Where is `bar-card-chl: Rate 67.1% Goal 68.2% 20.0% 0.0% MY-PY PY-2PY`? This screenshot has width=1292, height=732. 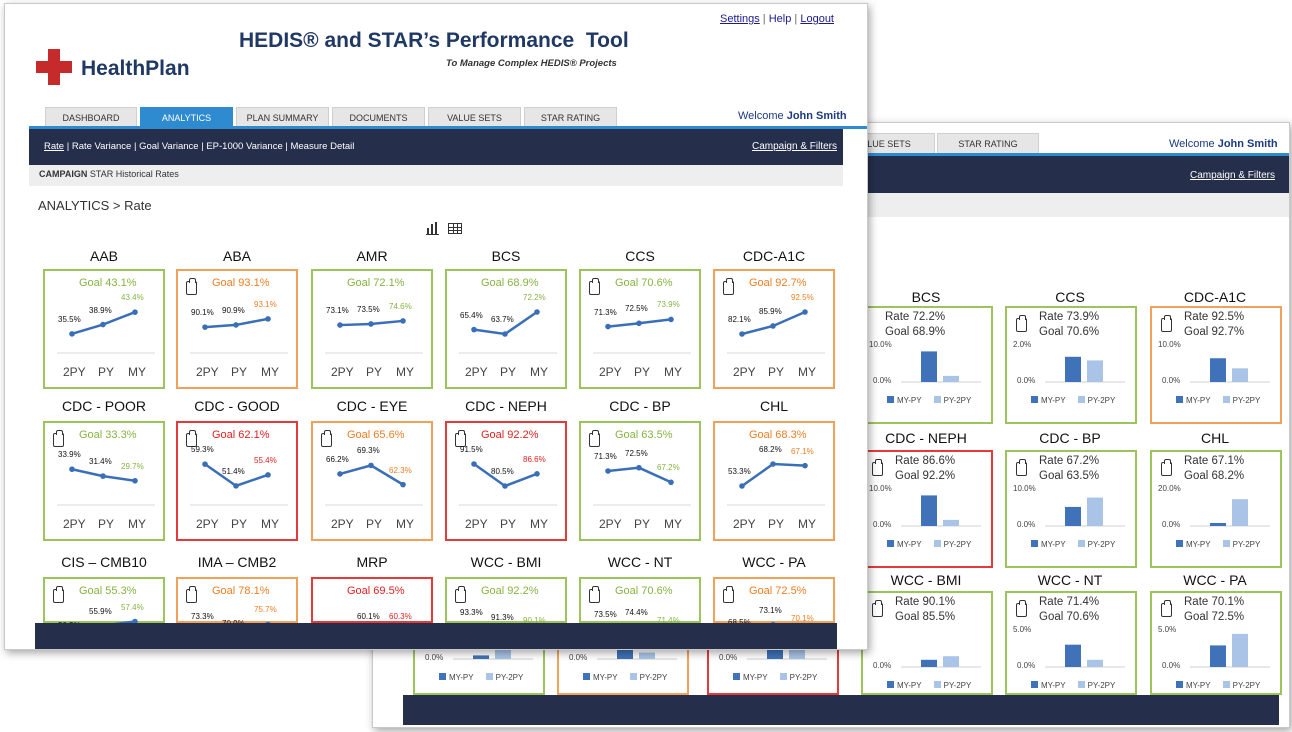 bar-card-chl: Rate 67.1% Goal 68.2% 20.0% 0.0% MY-PY PY-2PY is located at coordinates (1216, 509).